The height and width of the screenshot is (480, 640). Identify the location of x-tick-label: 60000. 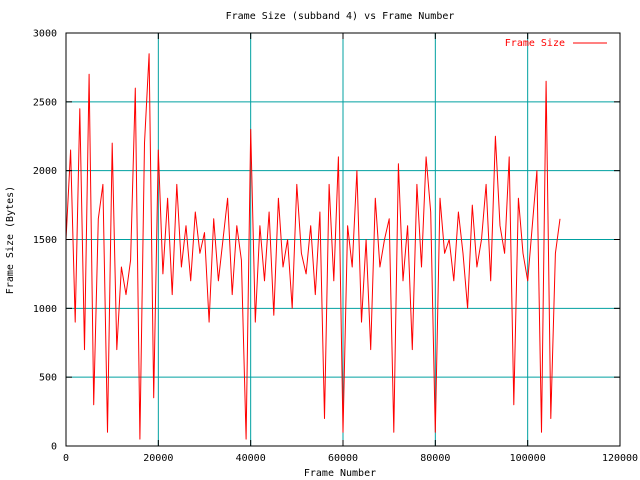
(343, 458).